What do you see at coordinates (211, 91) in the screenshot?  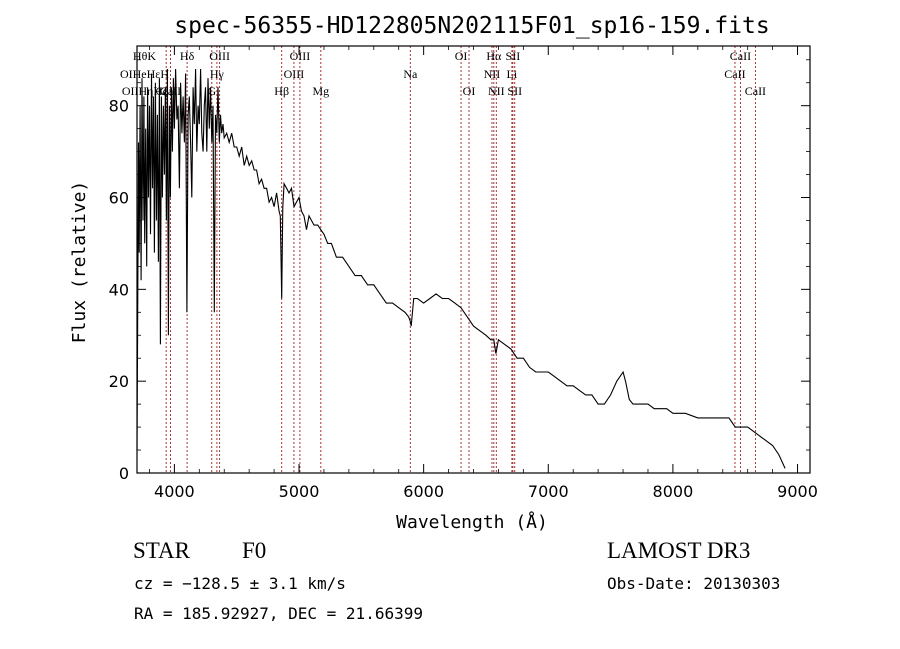 I see `line-label-g: G` at bounding box center [211, 91].